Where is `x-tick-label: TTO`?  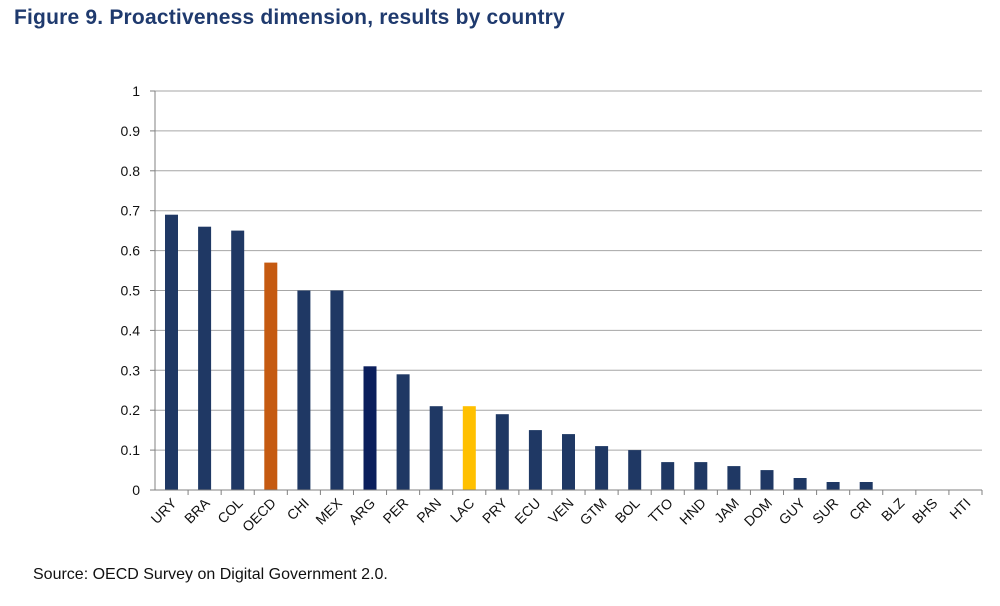 x-tick-label: TTO is located at coordinates (660, 510).